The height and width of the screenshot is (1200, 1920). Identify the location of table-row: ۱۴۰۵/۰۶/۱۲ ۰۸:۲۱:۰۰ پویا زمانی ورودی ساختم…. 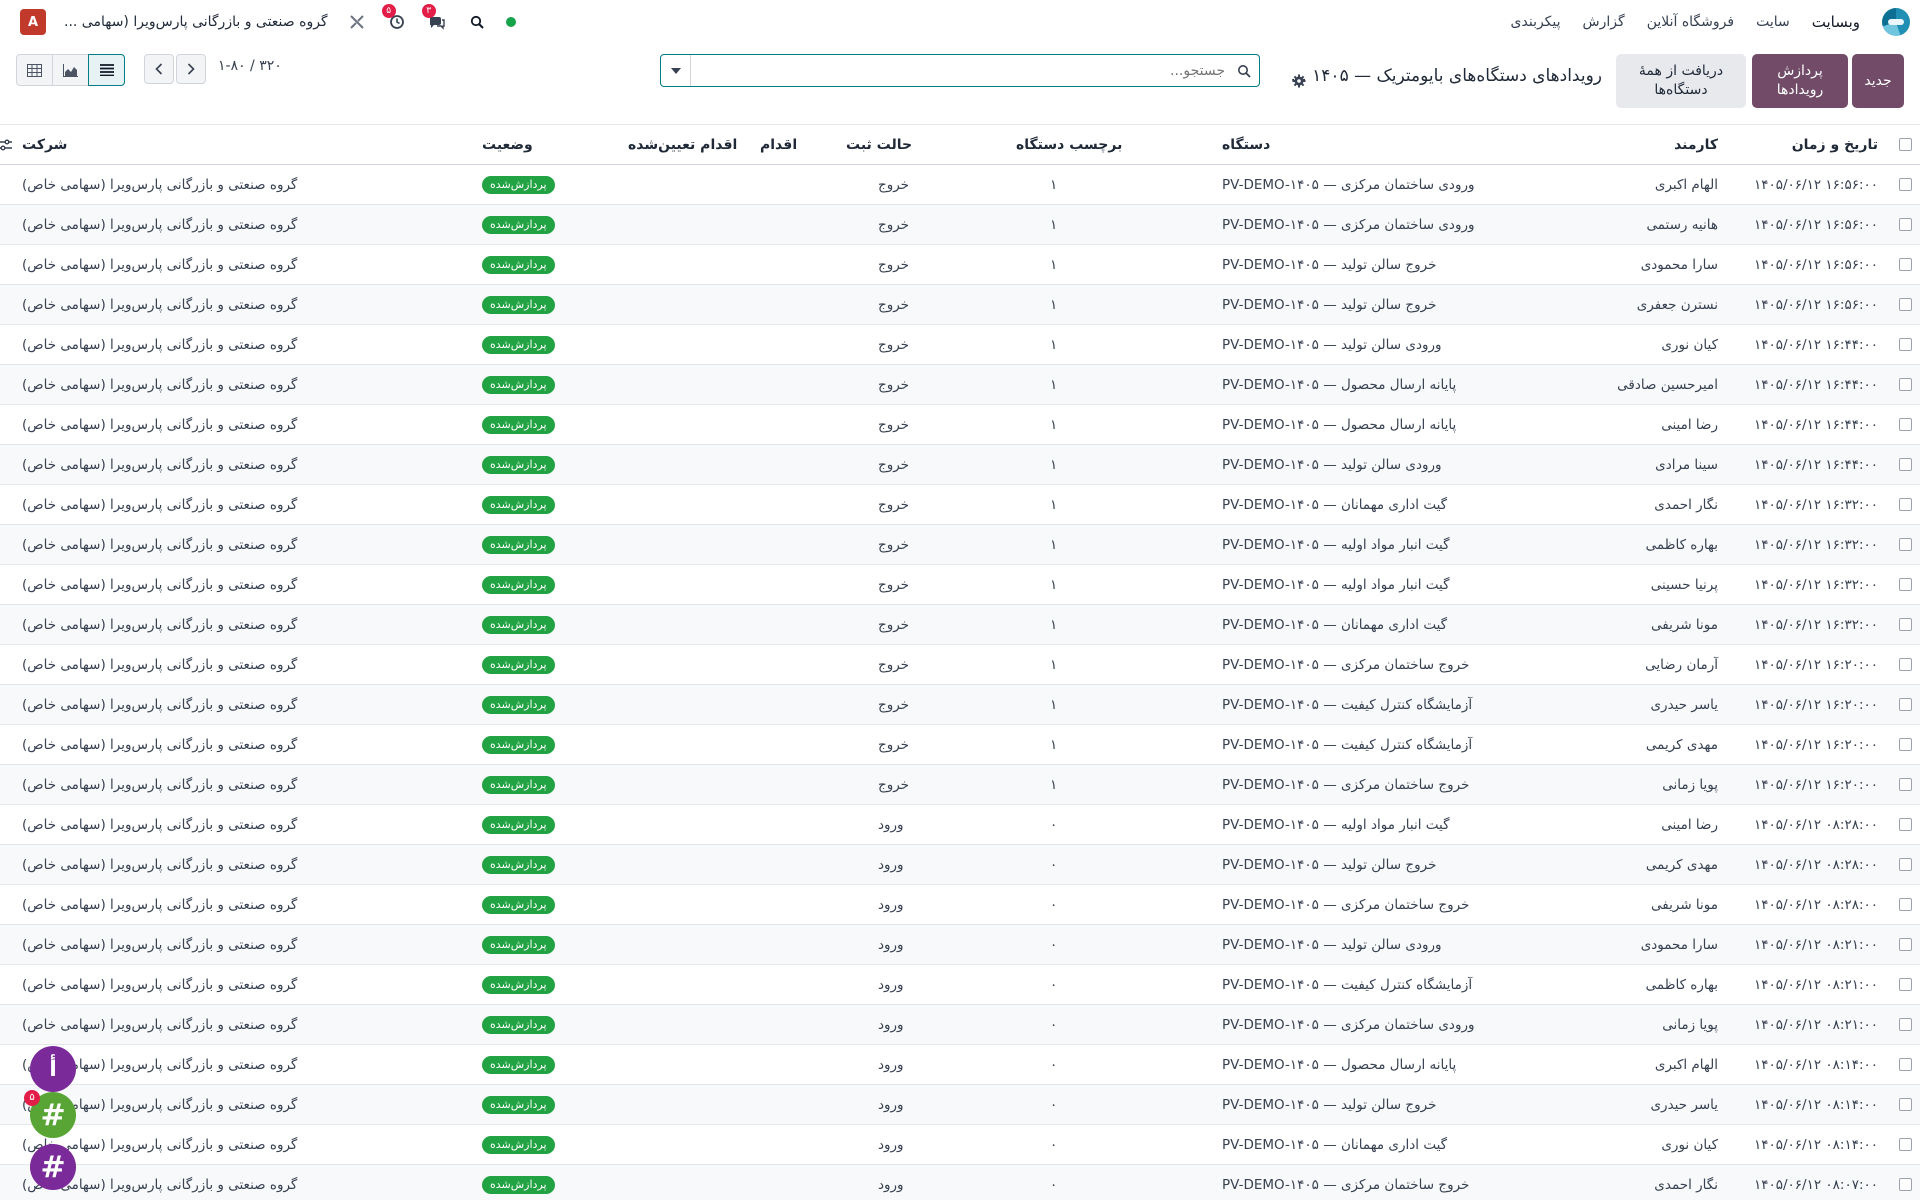
(960, 1024).